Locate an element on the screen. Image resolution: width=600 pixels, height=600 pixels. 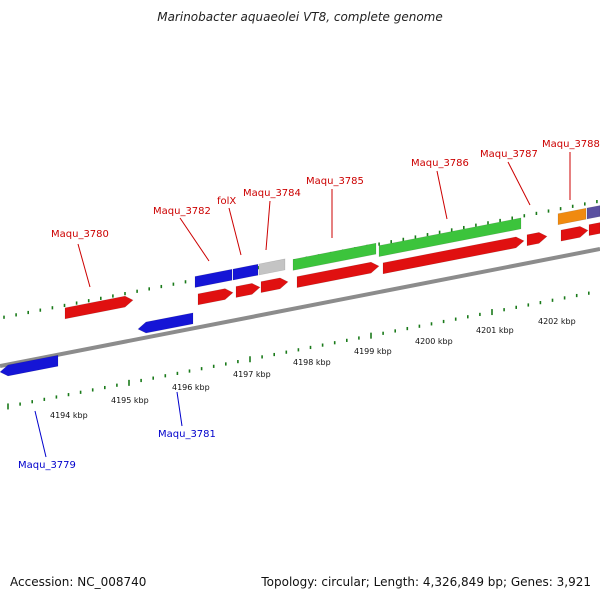
gene-label-maqu-3788: Maqu_3788 is located at coordinates (571, 144).